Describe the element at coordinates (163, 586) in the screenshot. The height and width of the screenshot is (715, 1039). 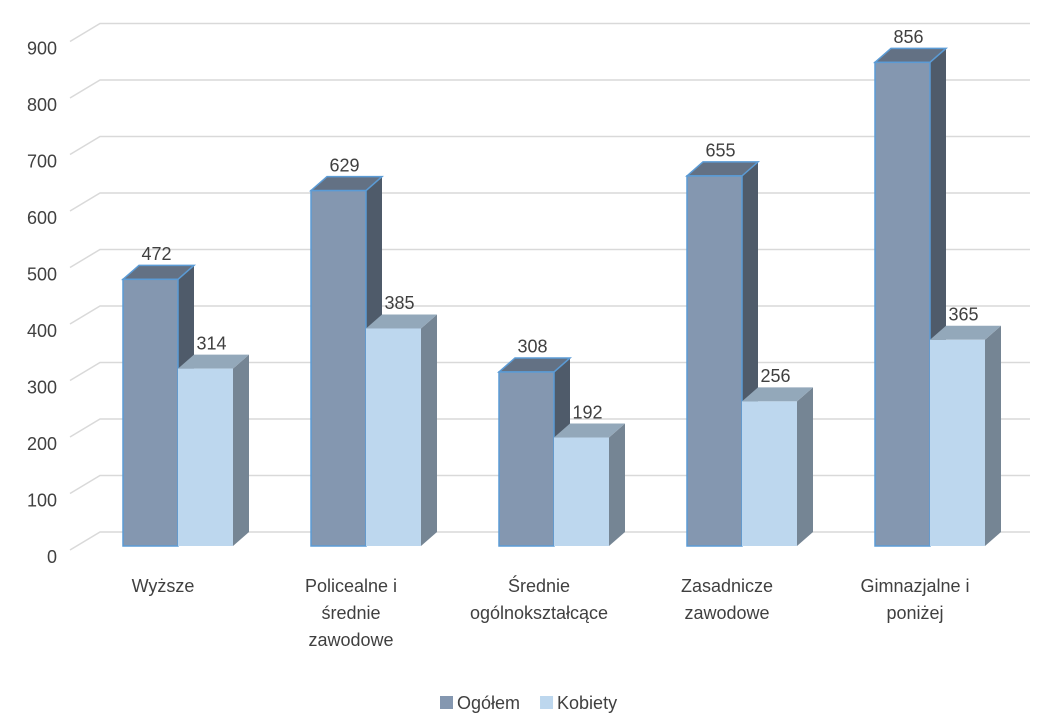
I see `x-tick-label: Wyższe` at that location.